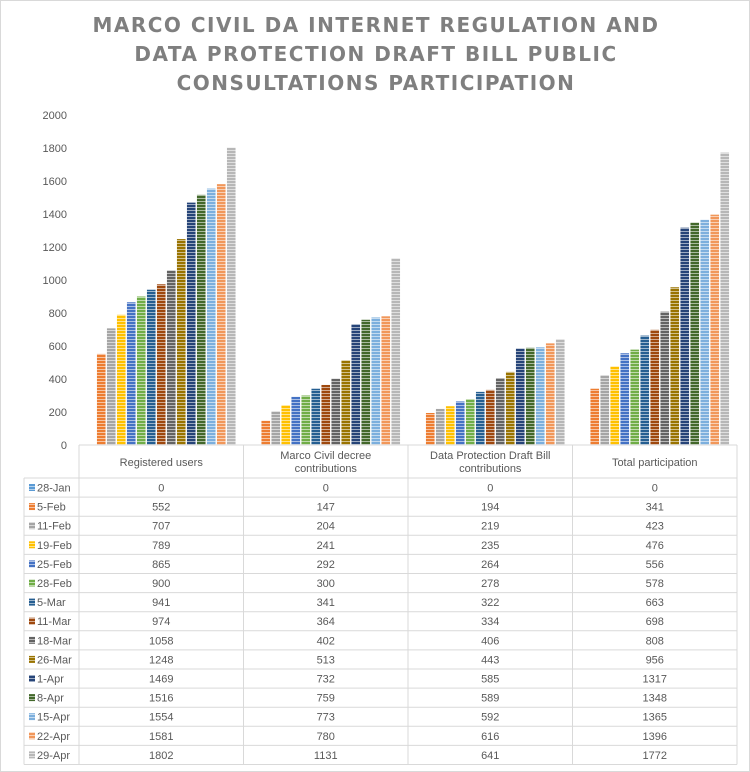 Image resolution: width=750 pixels, height=772 pixels. Describe the element at coordinates (53, 718) in the screenshot. I see `legend-label: 15-Apr` at that location.